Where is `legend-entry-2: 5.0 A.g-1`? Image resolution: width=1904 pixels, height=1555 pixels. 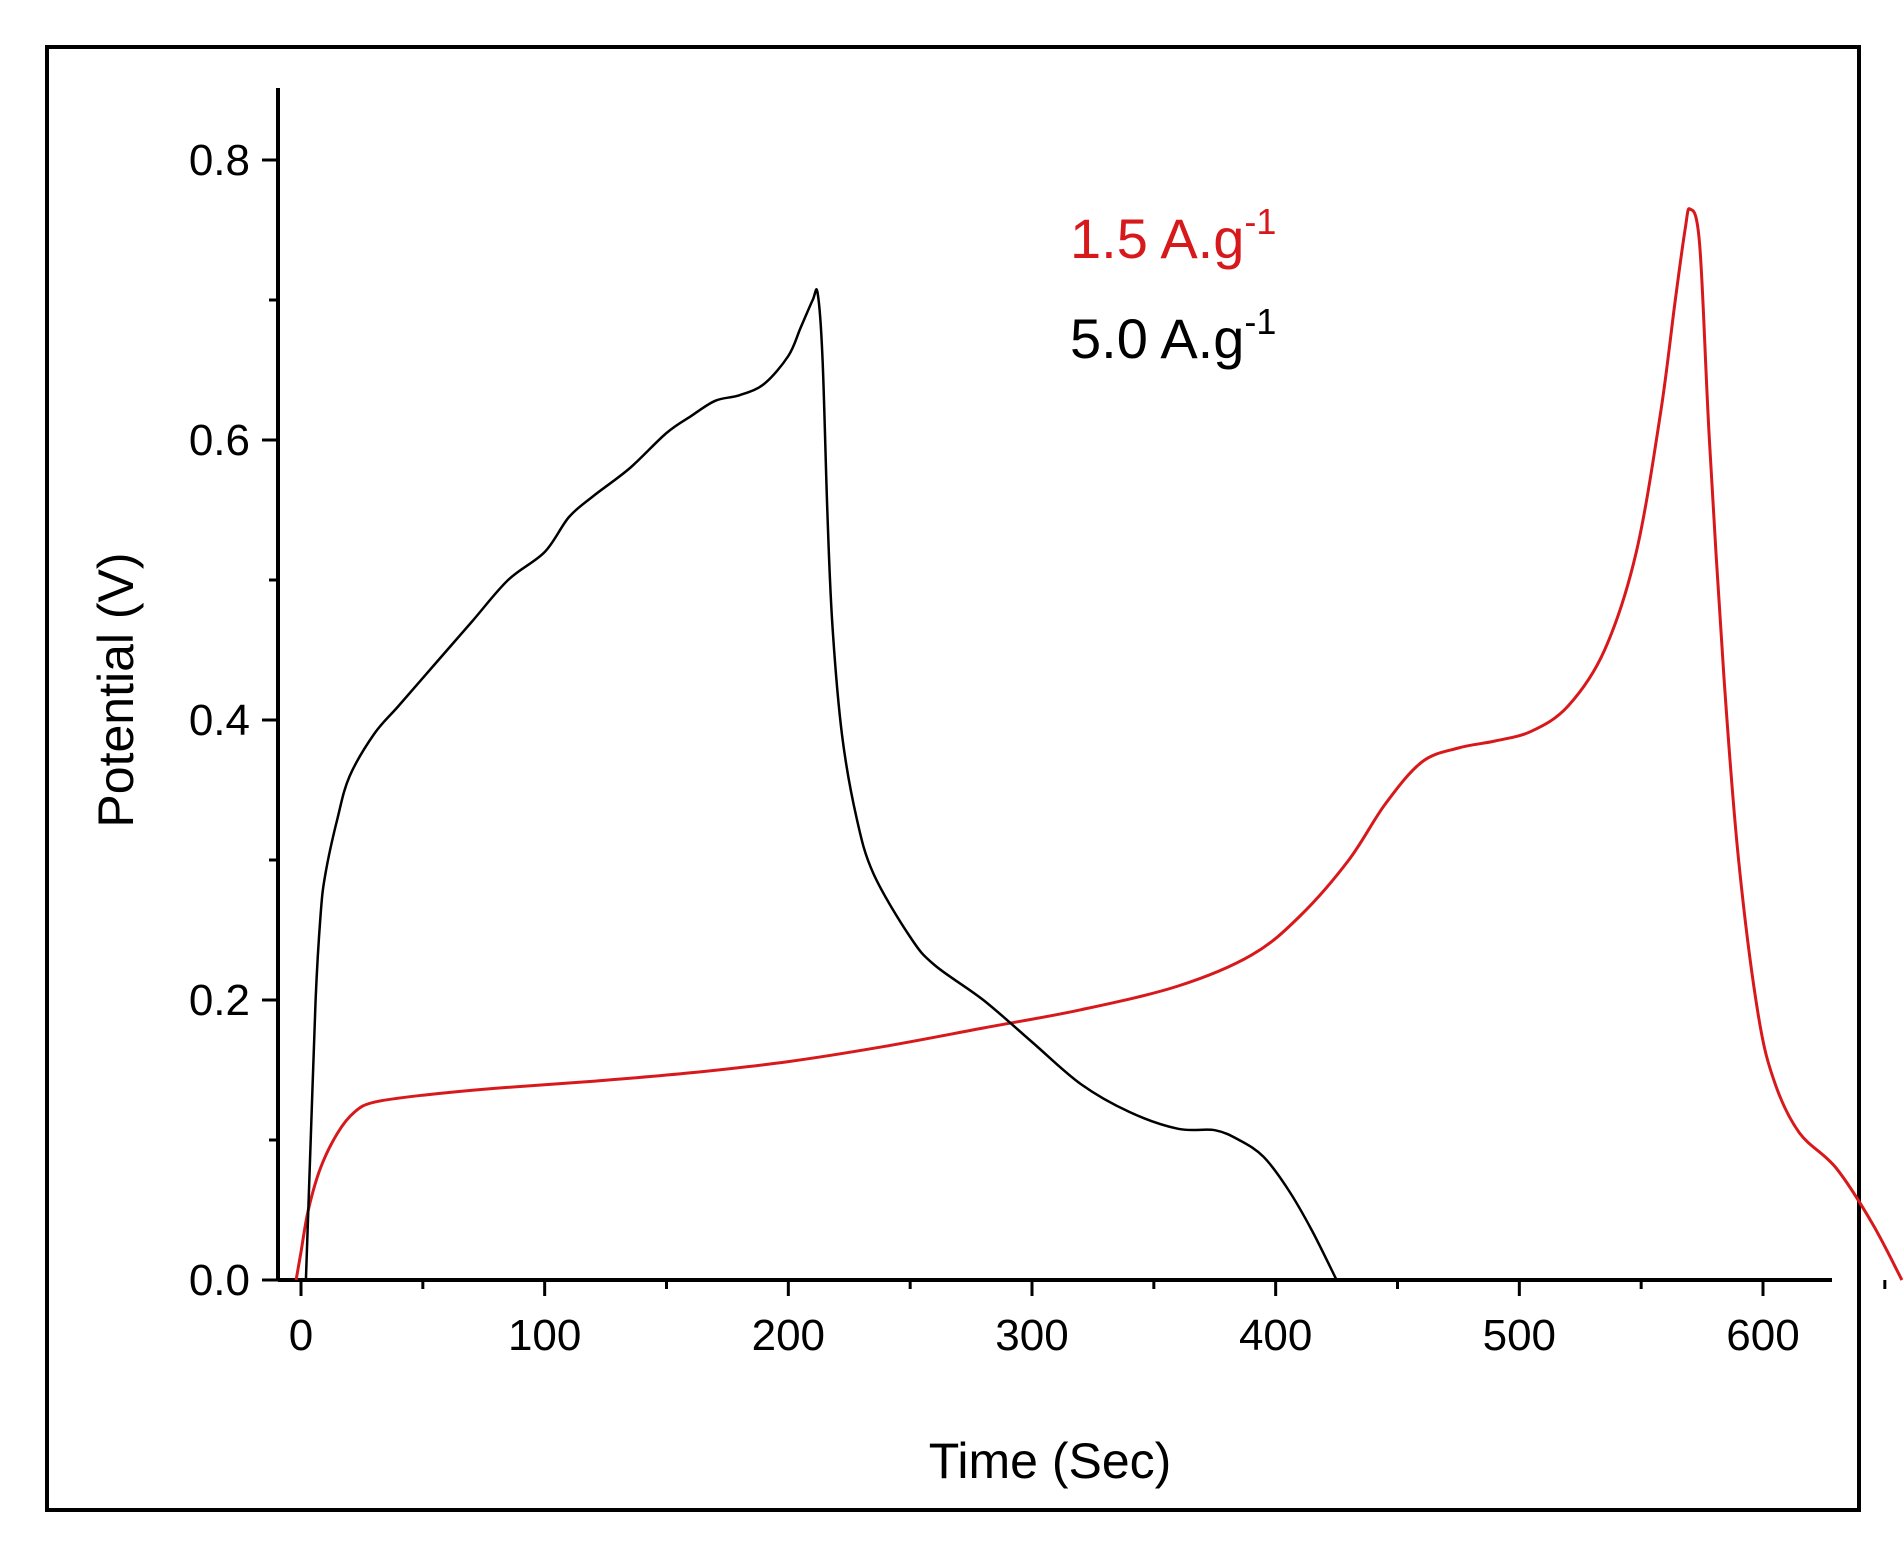 legend-entry-2: 5.0 A.g-1 is located at coordinates (1173, 335).